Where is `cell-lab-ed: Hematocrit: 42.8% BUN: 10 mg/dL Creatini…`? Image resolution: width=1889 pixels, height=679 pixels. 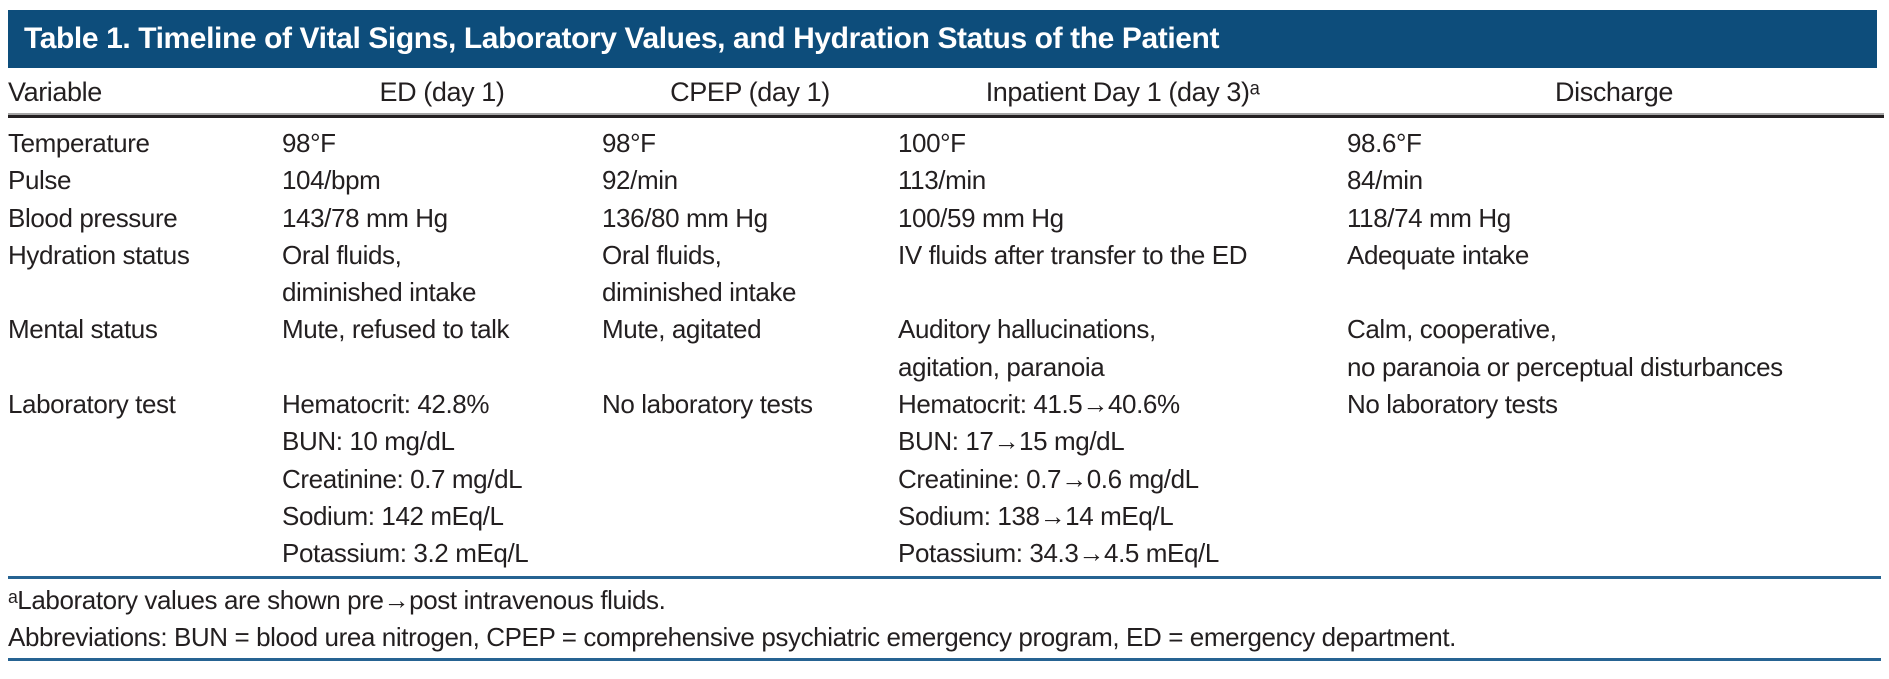 cell-lab-ed: Hematocrit: 42.8% BUN: 10 mg/dL Creatini… is located at coordinates (405, 479).